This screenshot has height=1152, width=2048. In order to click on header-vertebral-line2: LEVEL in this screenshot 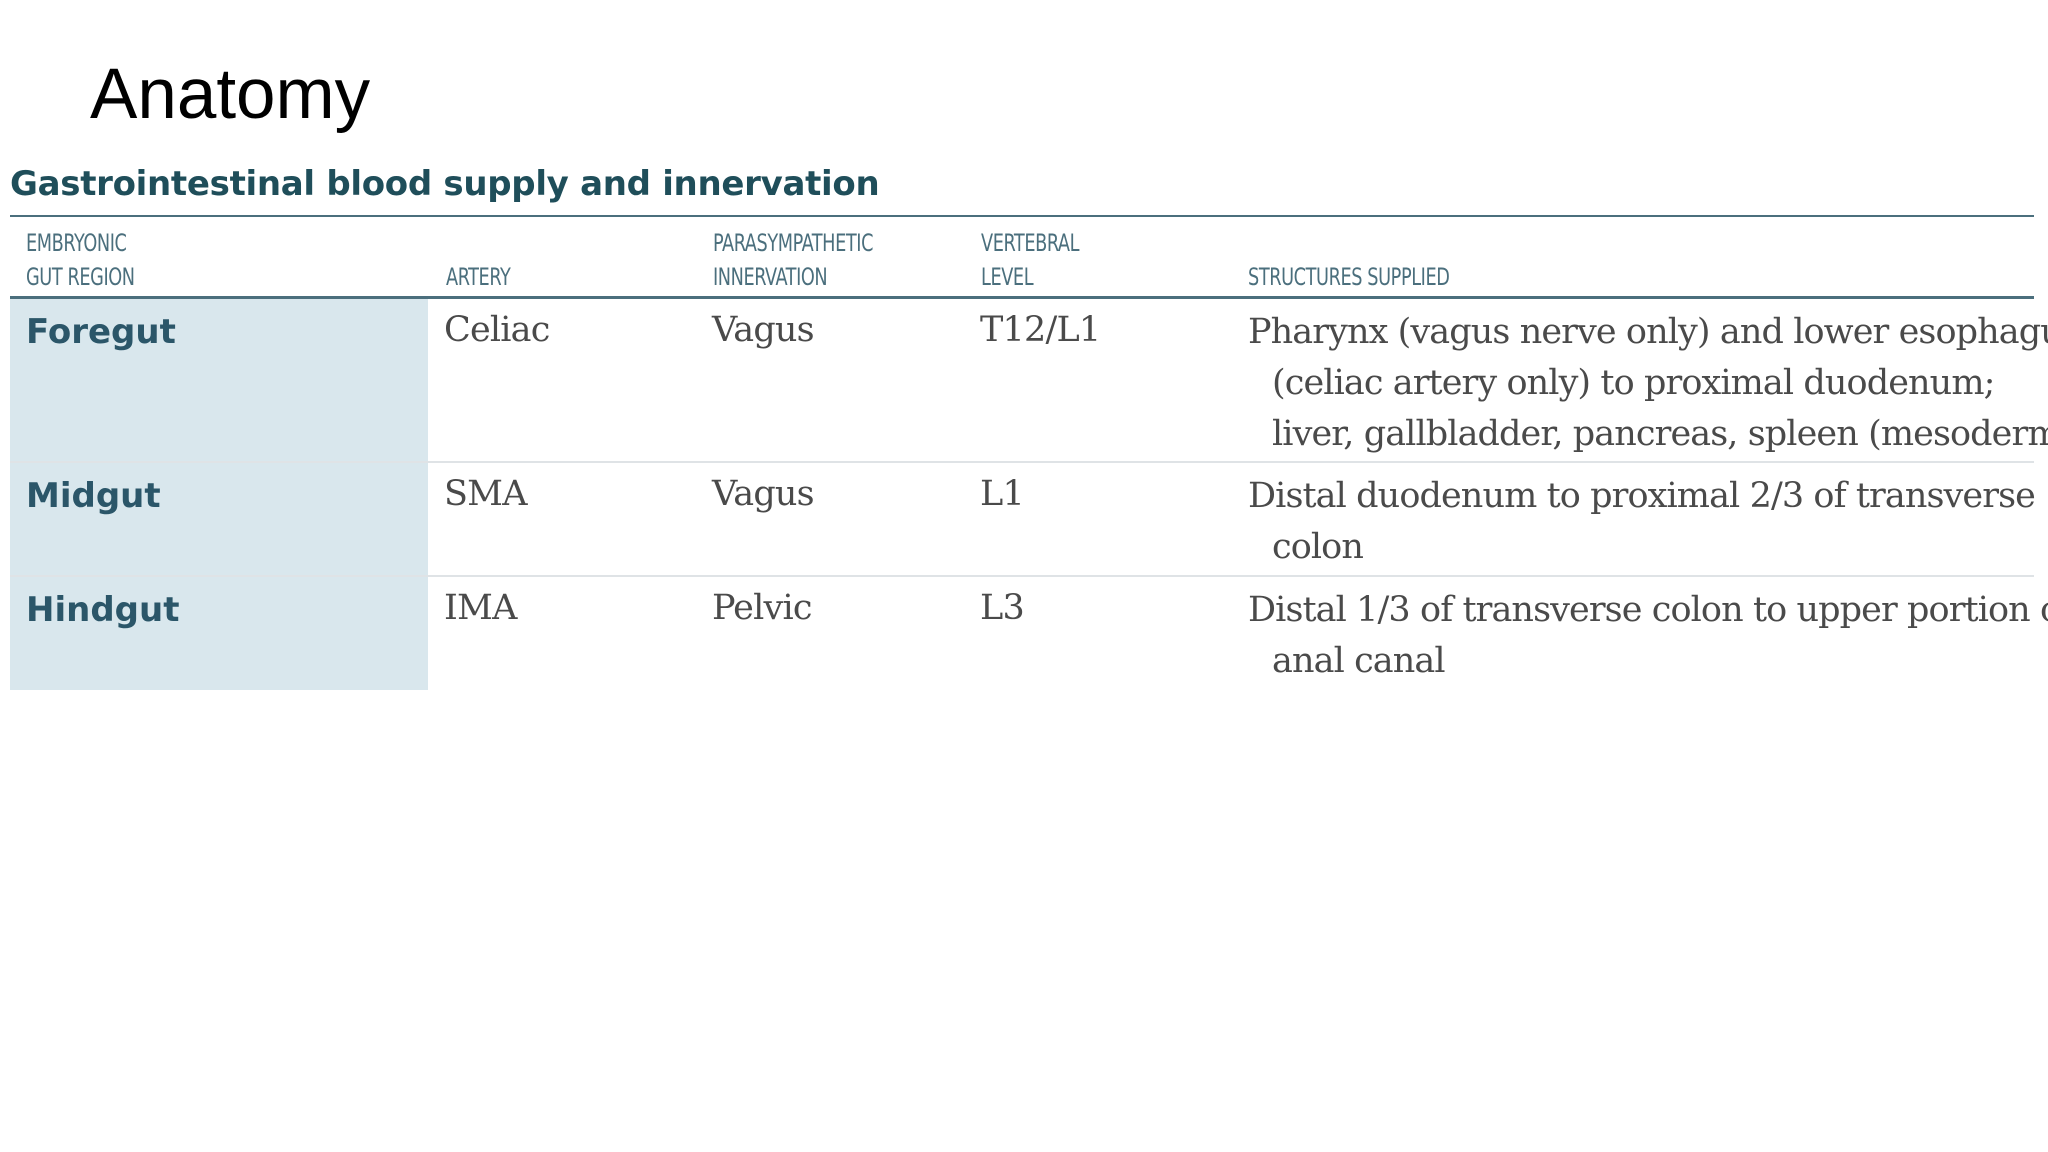, I will do `click(1007, 277)`.